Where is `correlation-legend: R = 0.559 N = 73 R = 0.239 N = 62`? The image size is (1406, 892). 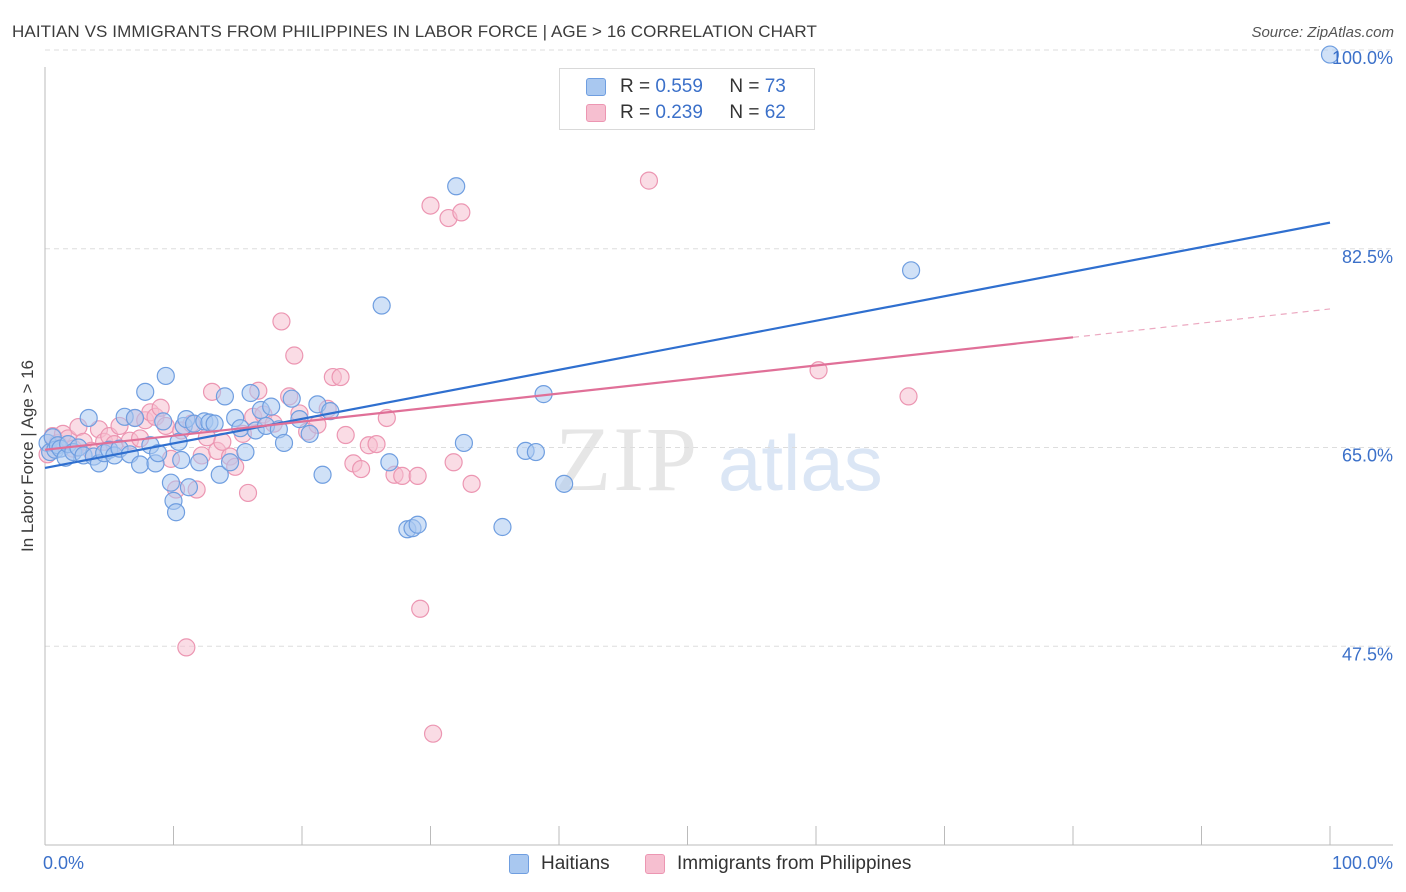 correlation-legend: R = 0.559 N = 73 R = 0.239 N = 62 is located at coordinates (687, 99).